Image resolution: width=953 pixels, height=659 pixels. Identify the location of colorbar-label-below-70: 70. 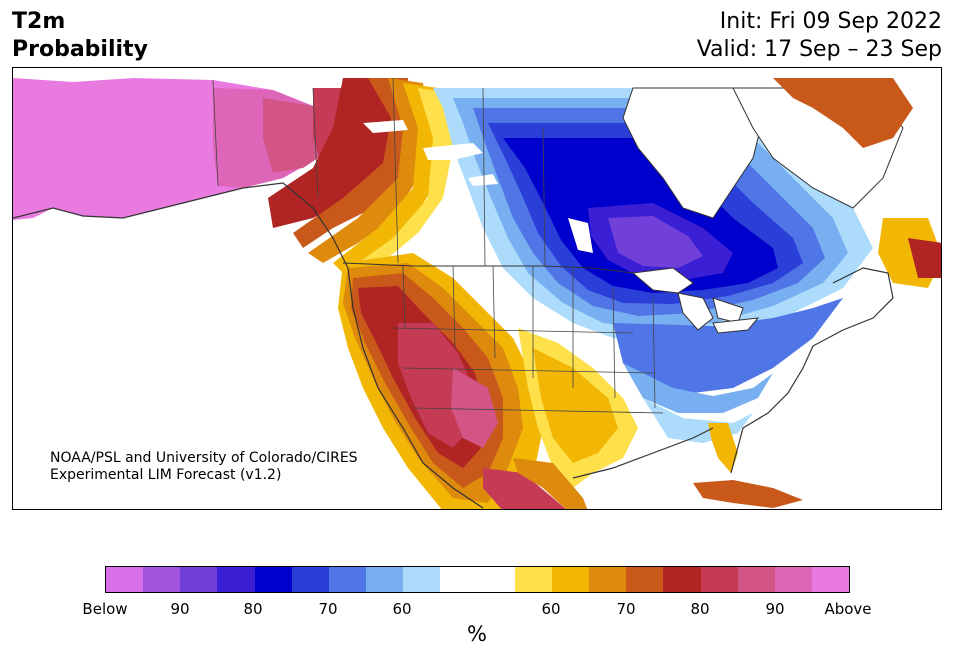
(328, 609).